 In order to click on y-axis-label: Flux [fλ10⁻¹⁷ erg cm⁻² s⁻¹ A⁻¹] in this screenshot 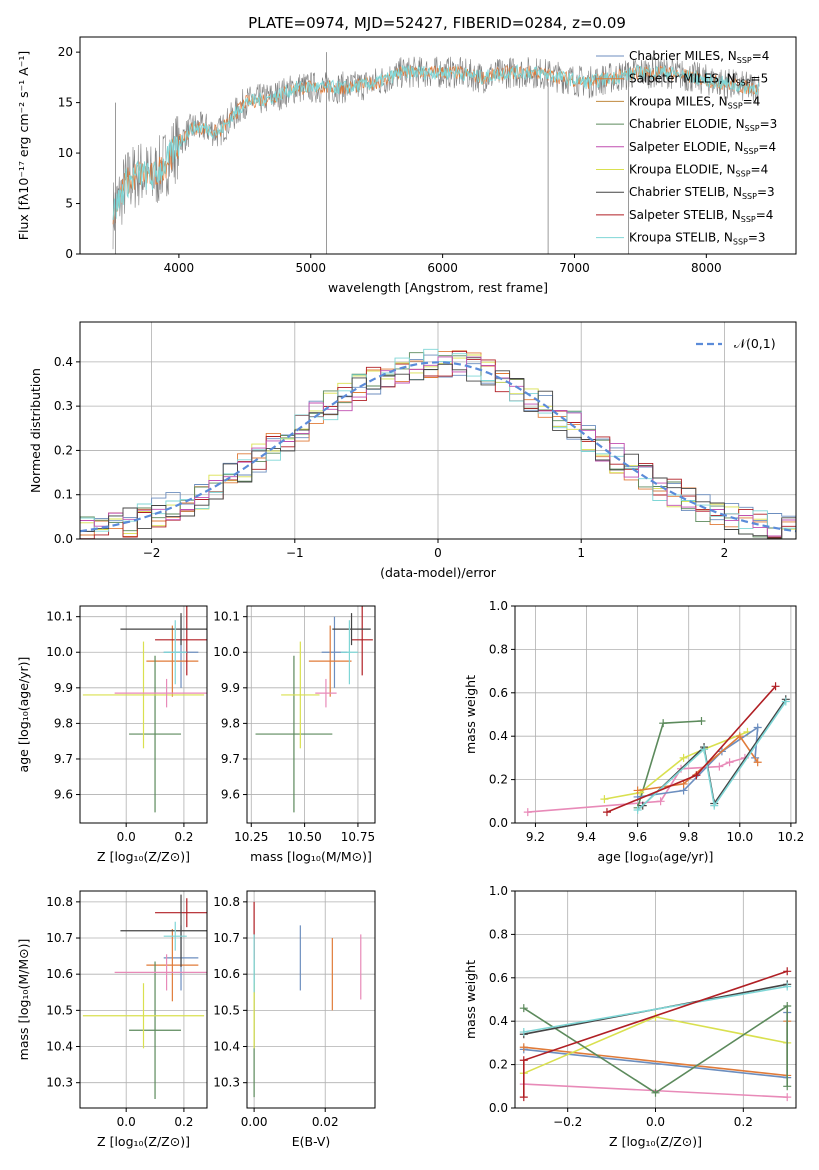, I will do `click(23, 145)`.